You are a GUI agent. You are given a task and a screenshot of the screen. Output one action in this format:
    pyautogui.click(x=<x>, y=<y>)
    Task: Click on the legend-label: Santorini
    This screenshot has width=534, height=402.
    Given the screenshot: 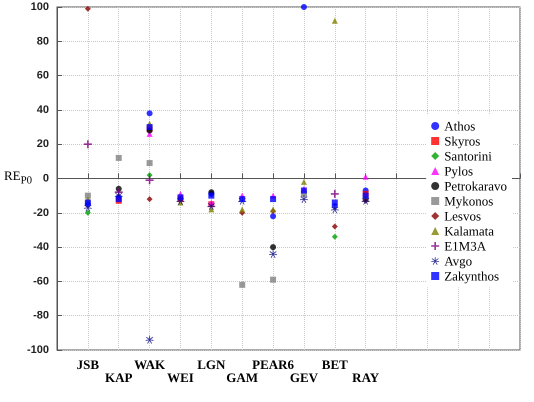 What is the action you would take?
    pyautogui.click(x=468, y=156)
    